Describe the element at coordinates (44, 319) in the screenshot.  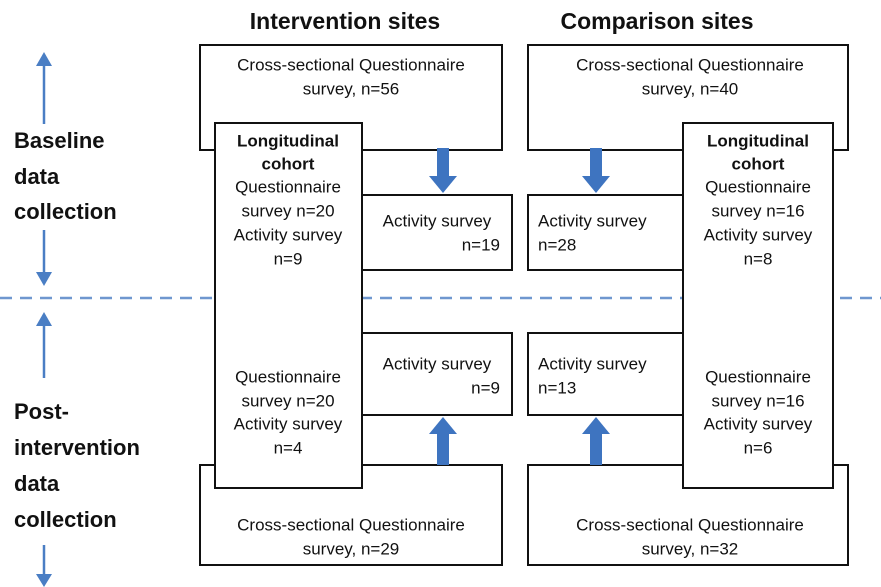
I see `side-arrows` at that location.